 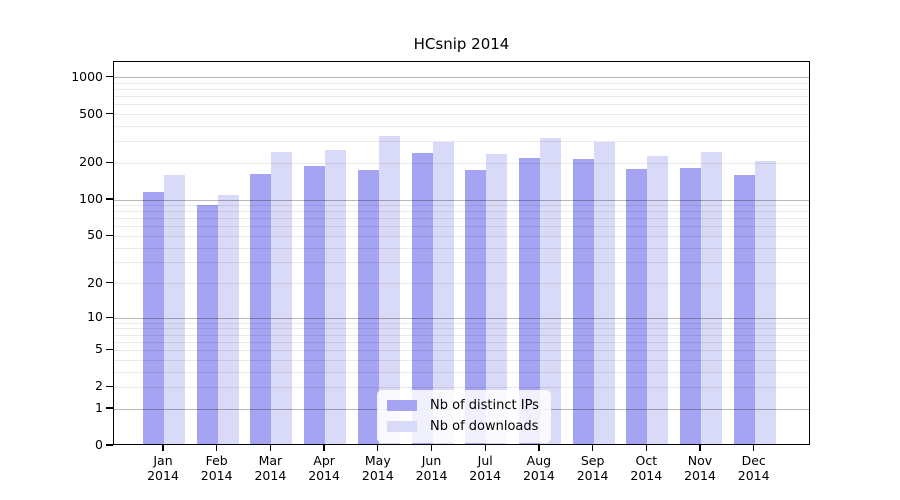 I want to click on xtick-month-oct: Oct, so click(x=646, y=460).